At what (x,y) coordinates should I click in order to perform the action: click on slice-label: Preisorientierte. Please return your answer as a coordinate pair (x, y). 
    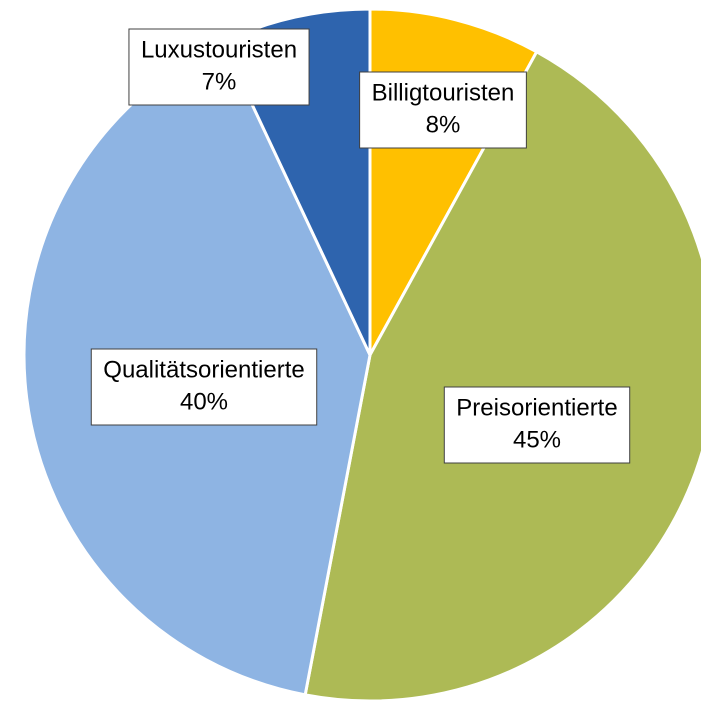
    Looking at the image, I should click on (536, 407).